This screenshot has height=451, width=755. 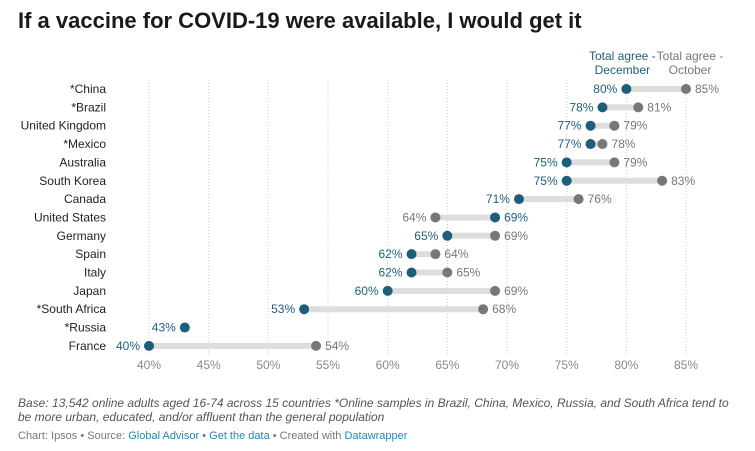 I want to click on x-tick-label: 85%, so click(x=686, y=365).